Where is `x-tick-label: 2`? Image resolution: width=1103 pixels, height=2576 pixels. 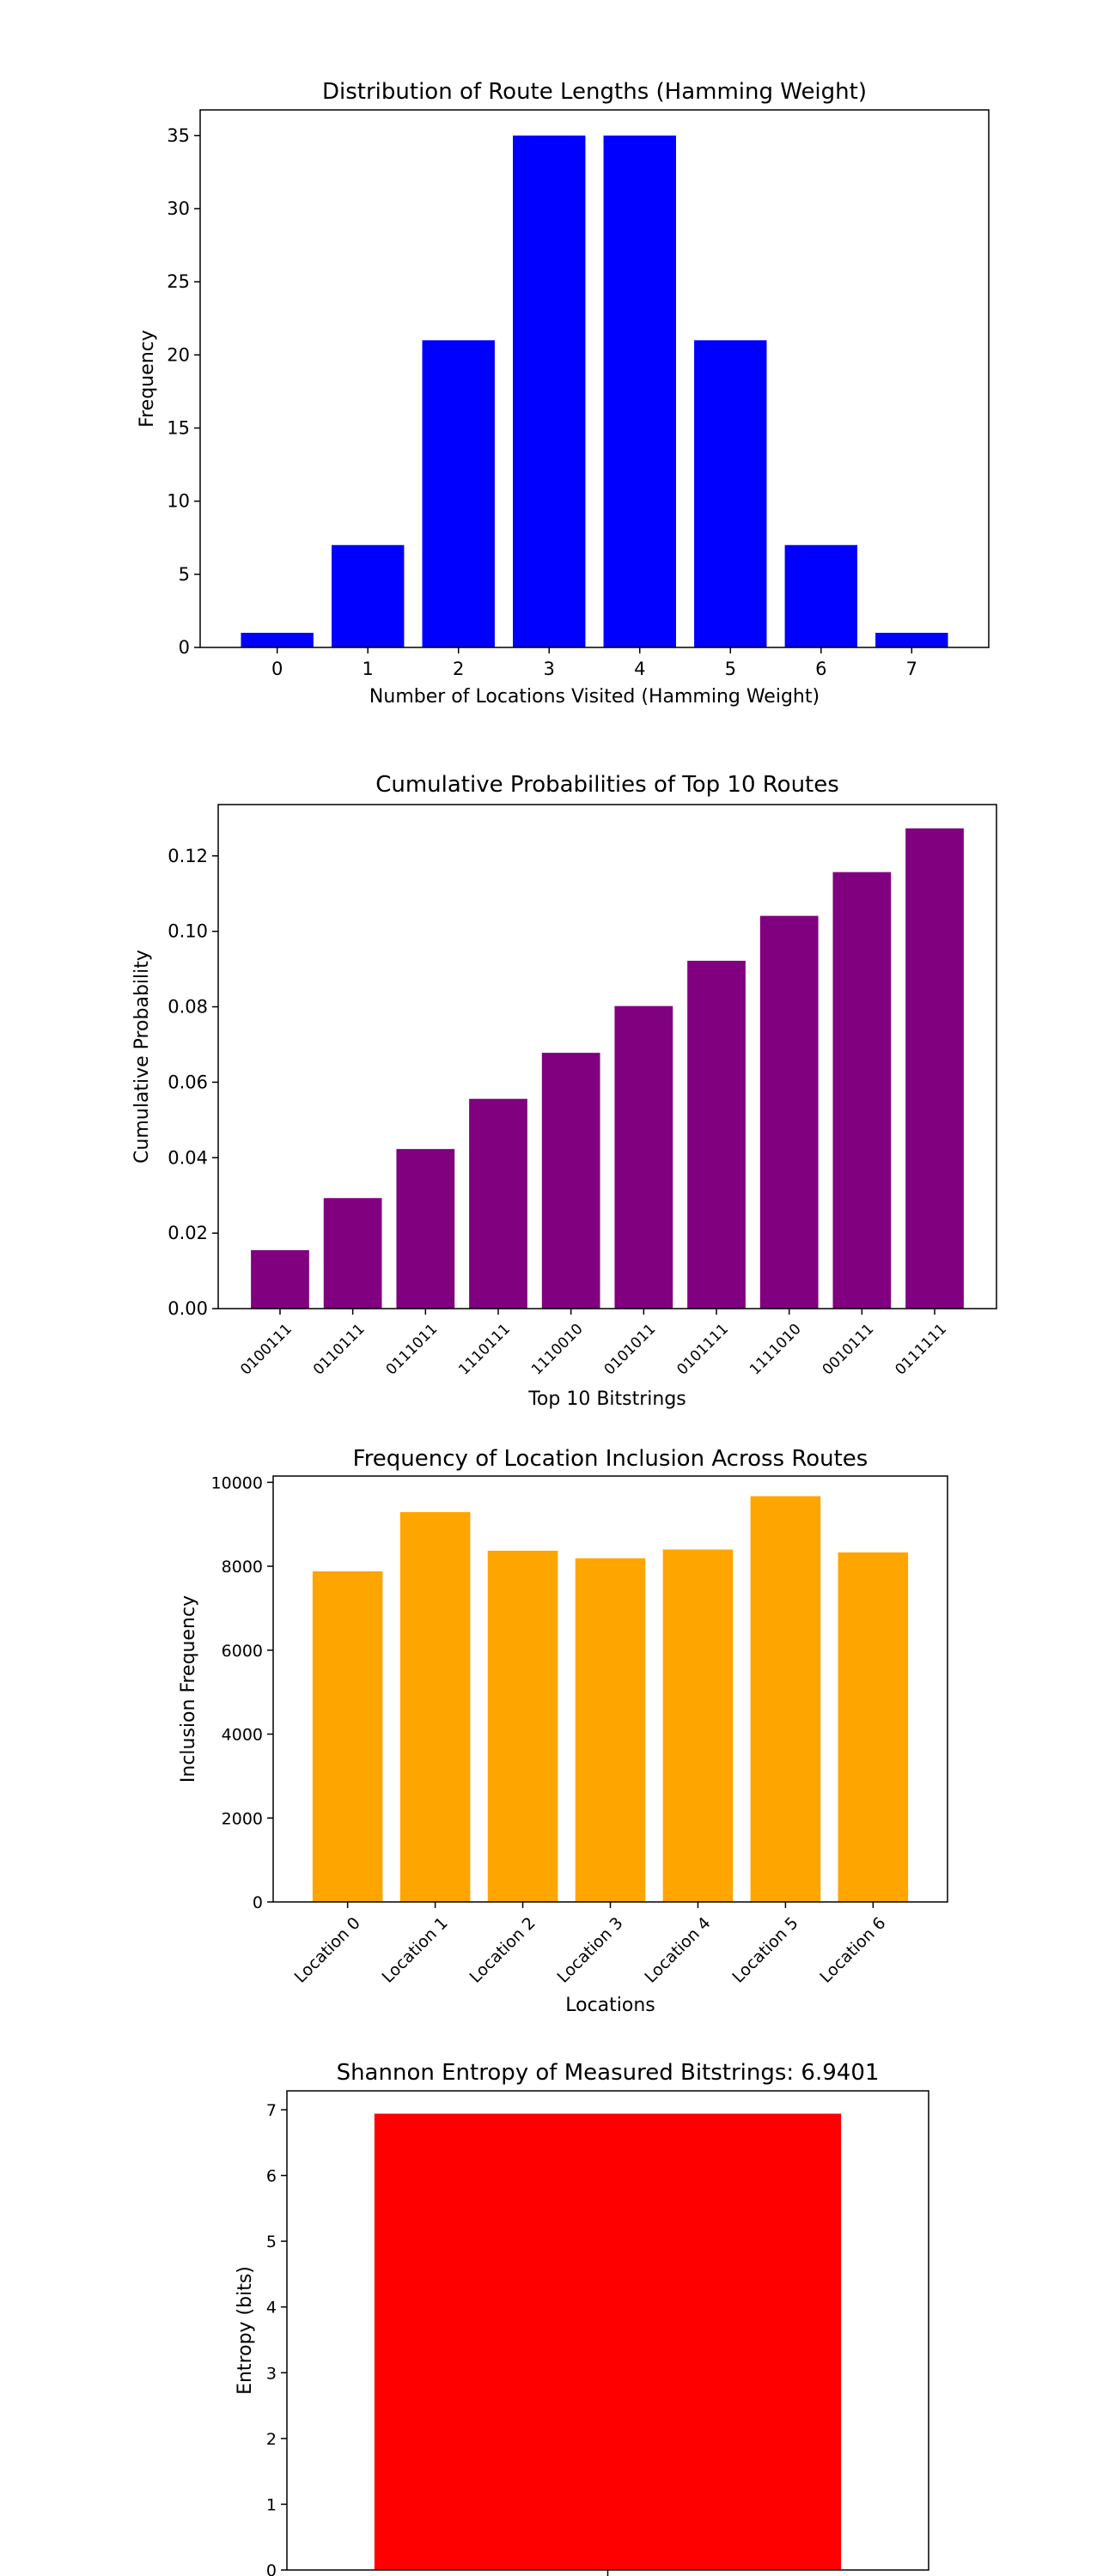 x-tick-label: 2 is located at coordinates (458, 669).